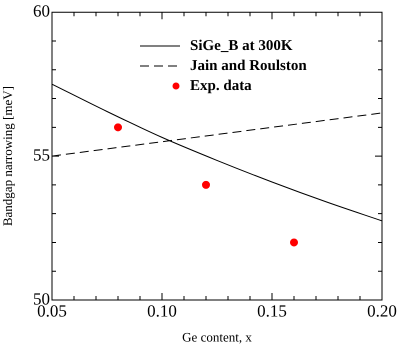 The height and width of the screenshot is (347, 399). Describe the element at coordinates (217, 337) in the screenshot. I see `x-axis-title: Ge content, x` at that location.